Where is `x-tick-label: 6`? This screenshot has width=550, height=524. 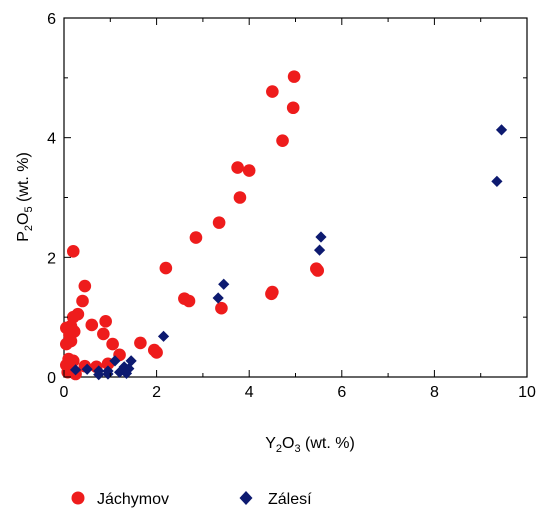
x-tick-label: 6 is located at coordinates (341, 392).